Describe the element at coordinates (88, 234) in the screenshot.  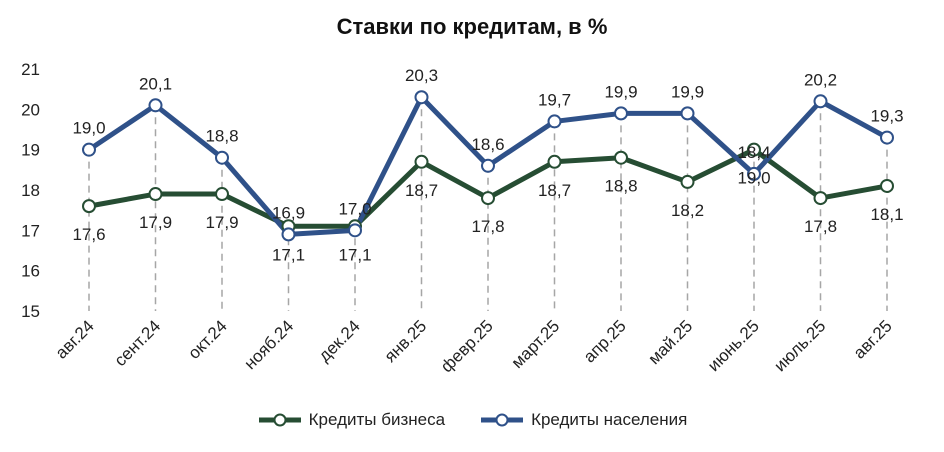
I see `data-label-business: 17,6` at that location.